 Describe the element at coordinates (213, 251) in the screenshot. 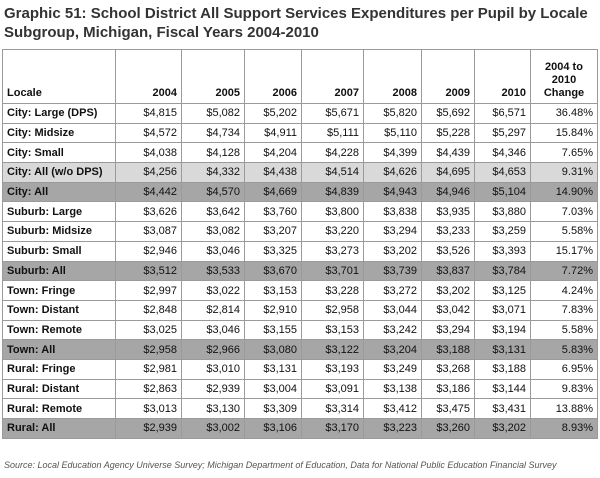

I see `value-cell: $3,046` at that location.